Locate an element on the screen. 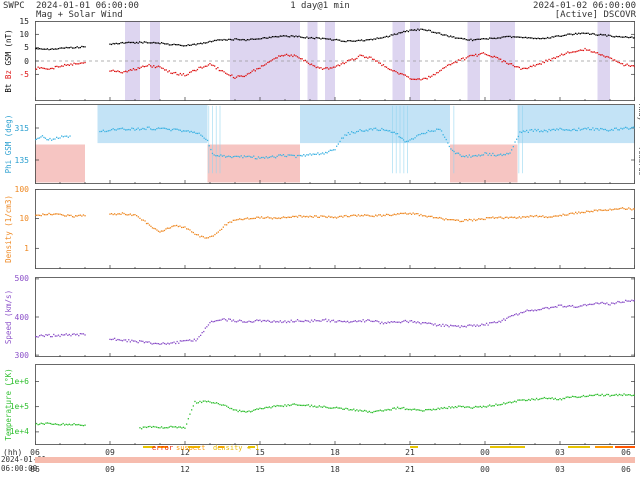  hour-label-row1: 15 is located at coordinates (260, 452).